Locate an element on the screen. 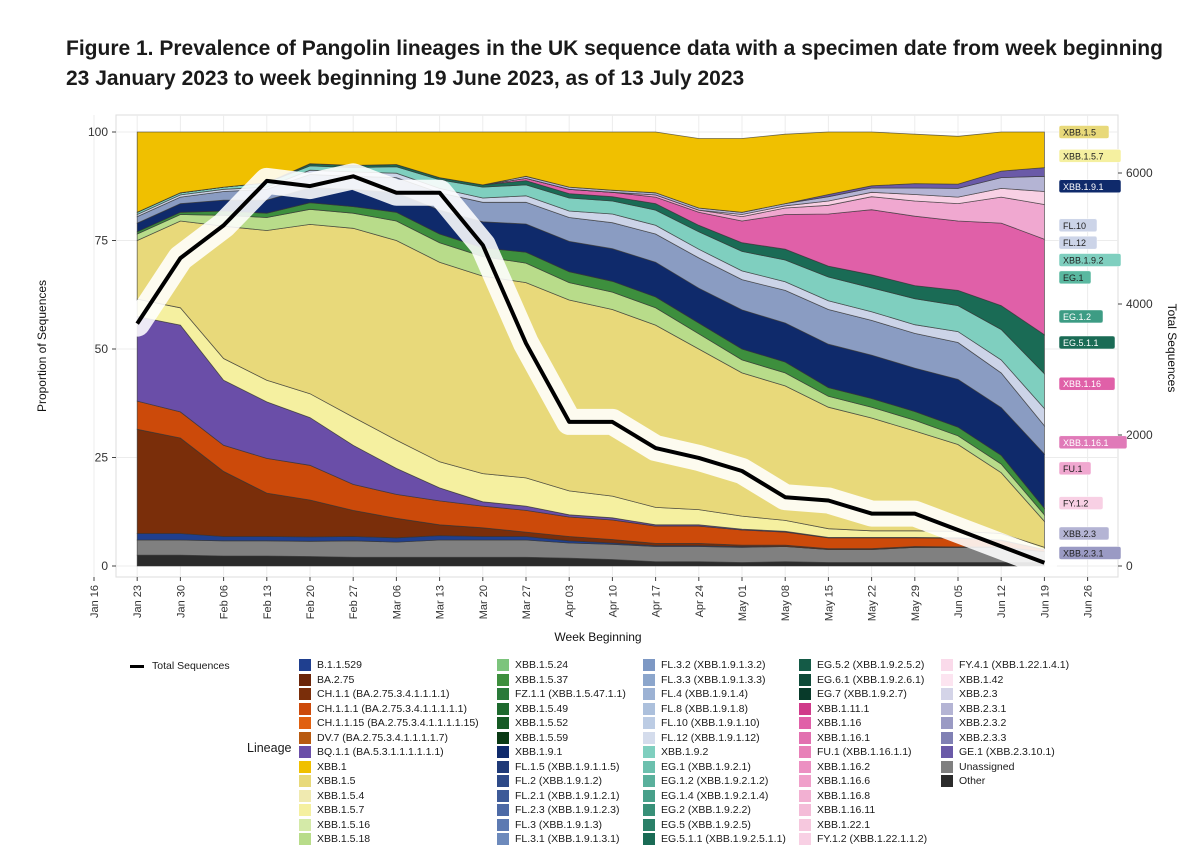  x-tick-label: Mar 27 is located at coordinates (527, 602).